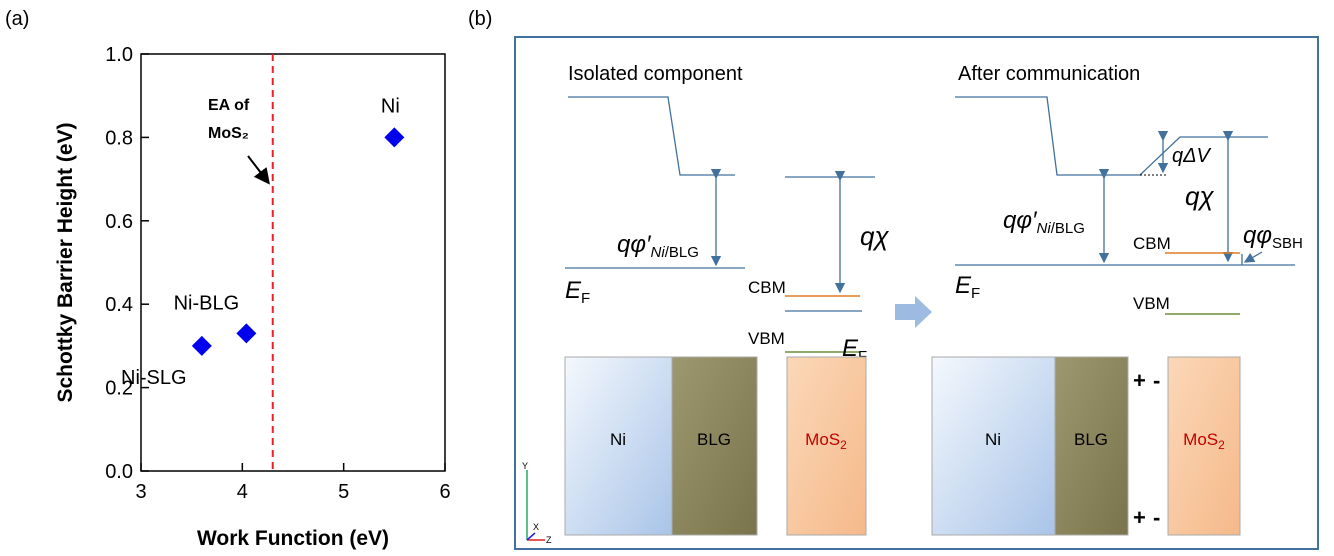 This screenshot has height=556, width=1334. Describe the element at coordinates (549, 540) in the screenshot. I see `axis-label: Z` at that location.